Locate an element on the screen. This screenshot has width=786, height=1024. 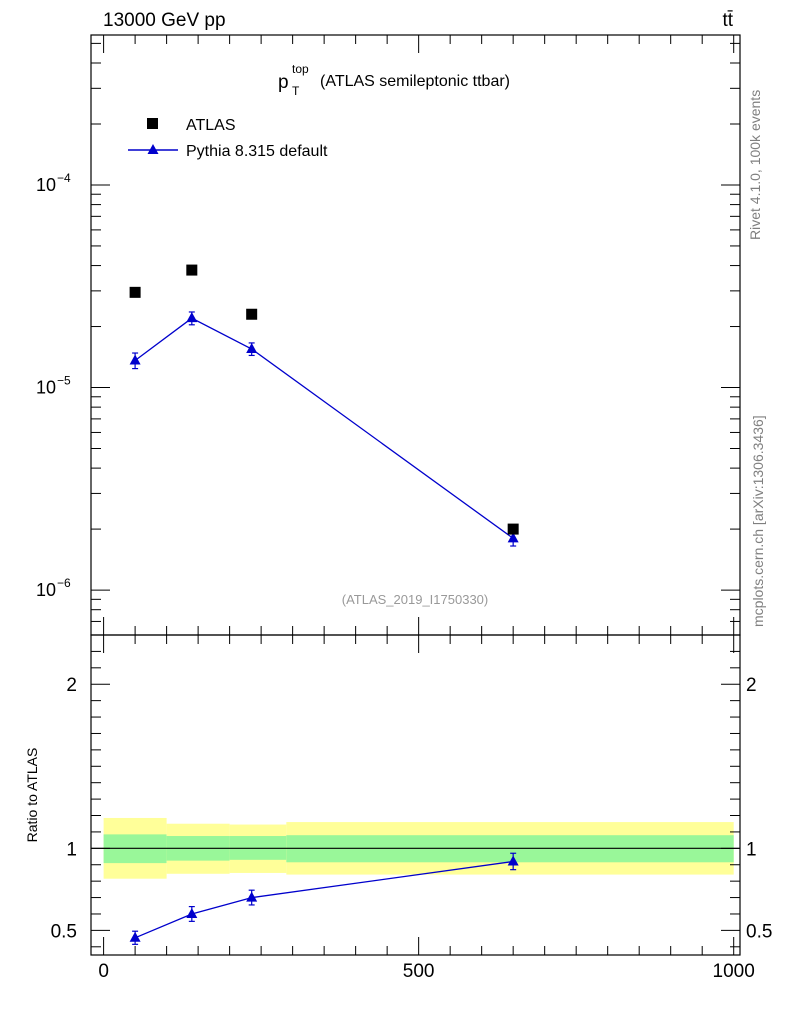
pythia-series-line is located at coordinates (324, 428).